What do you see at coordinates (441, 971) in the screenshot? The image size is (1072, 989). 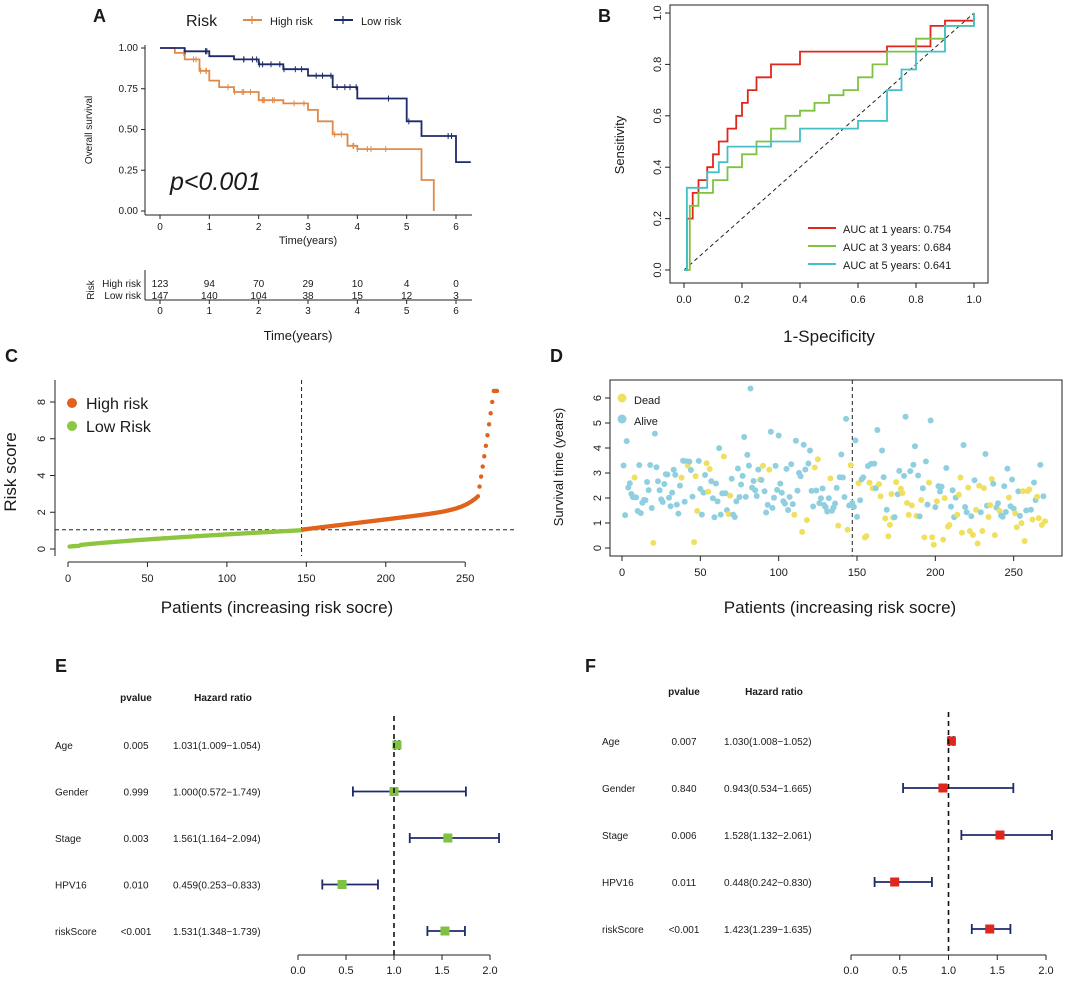 I see `forest-e-x-tick-label: 1.5` at bounding box center [441, 971].